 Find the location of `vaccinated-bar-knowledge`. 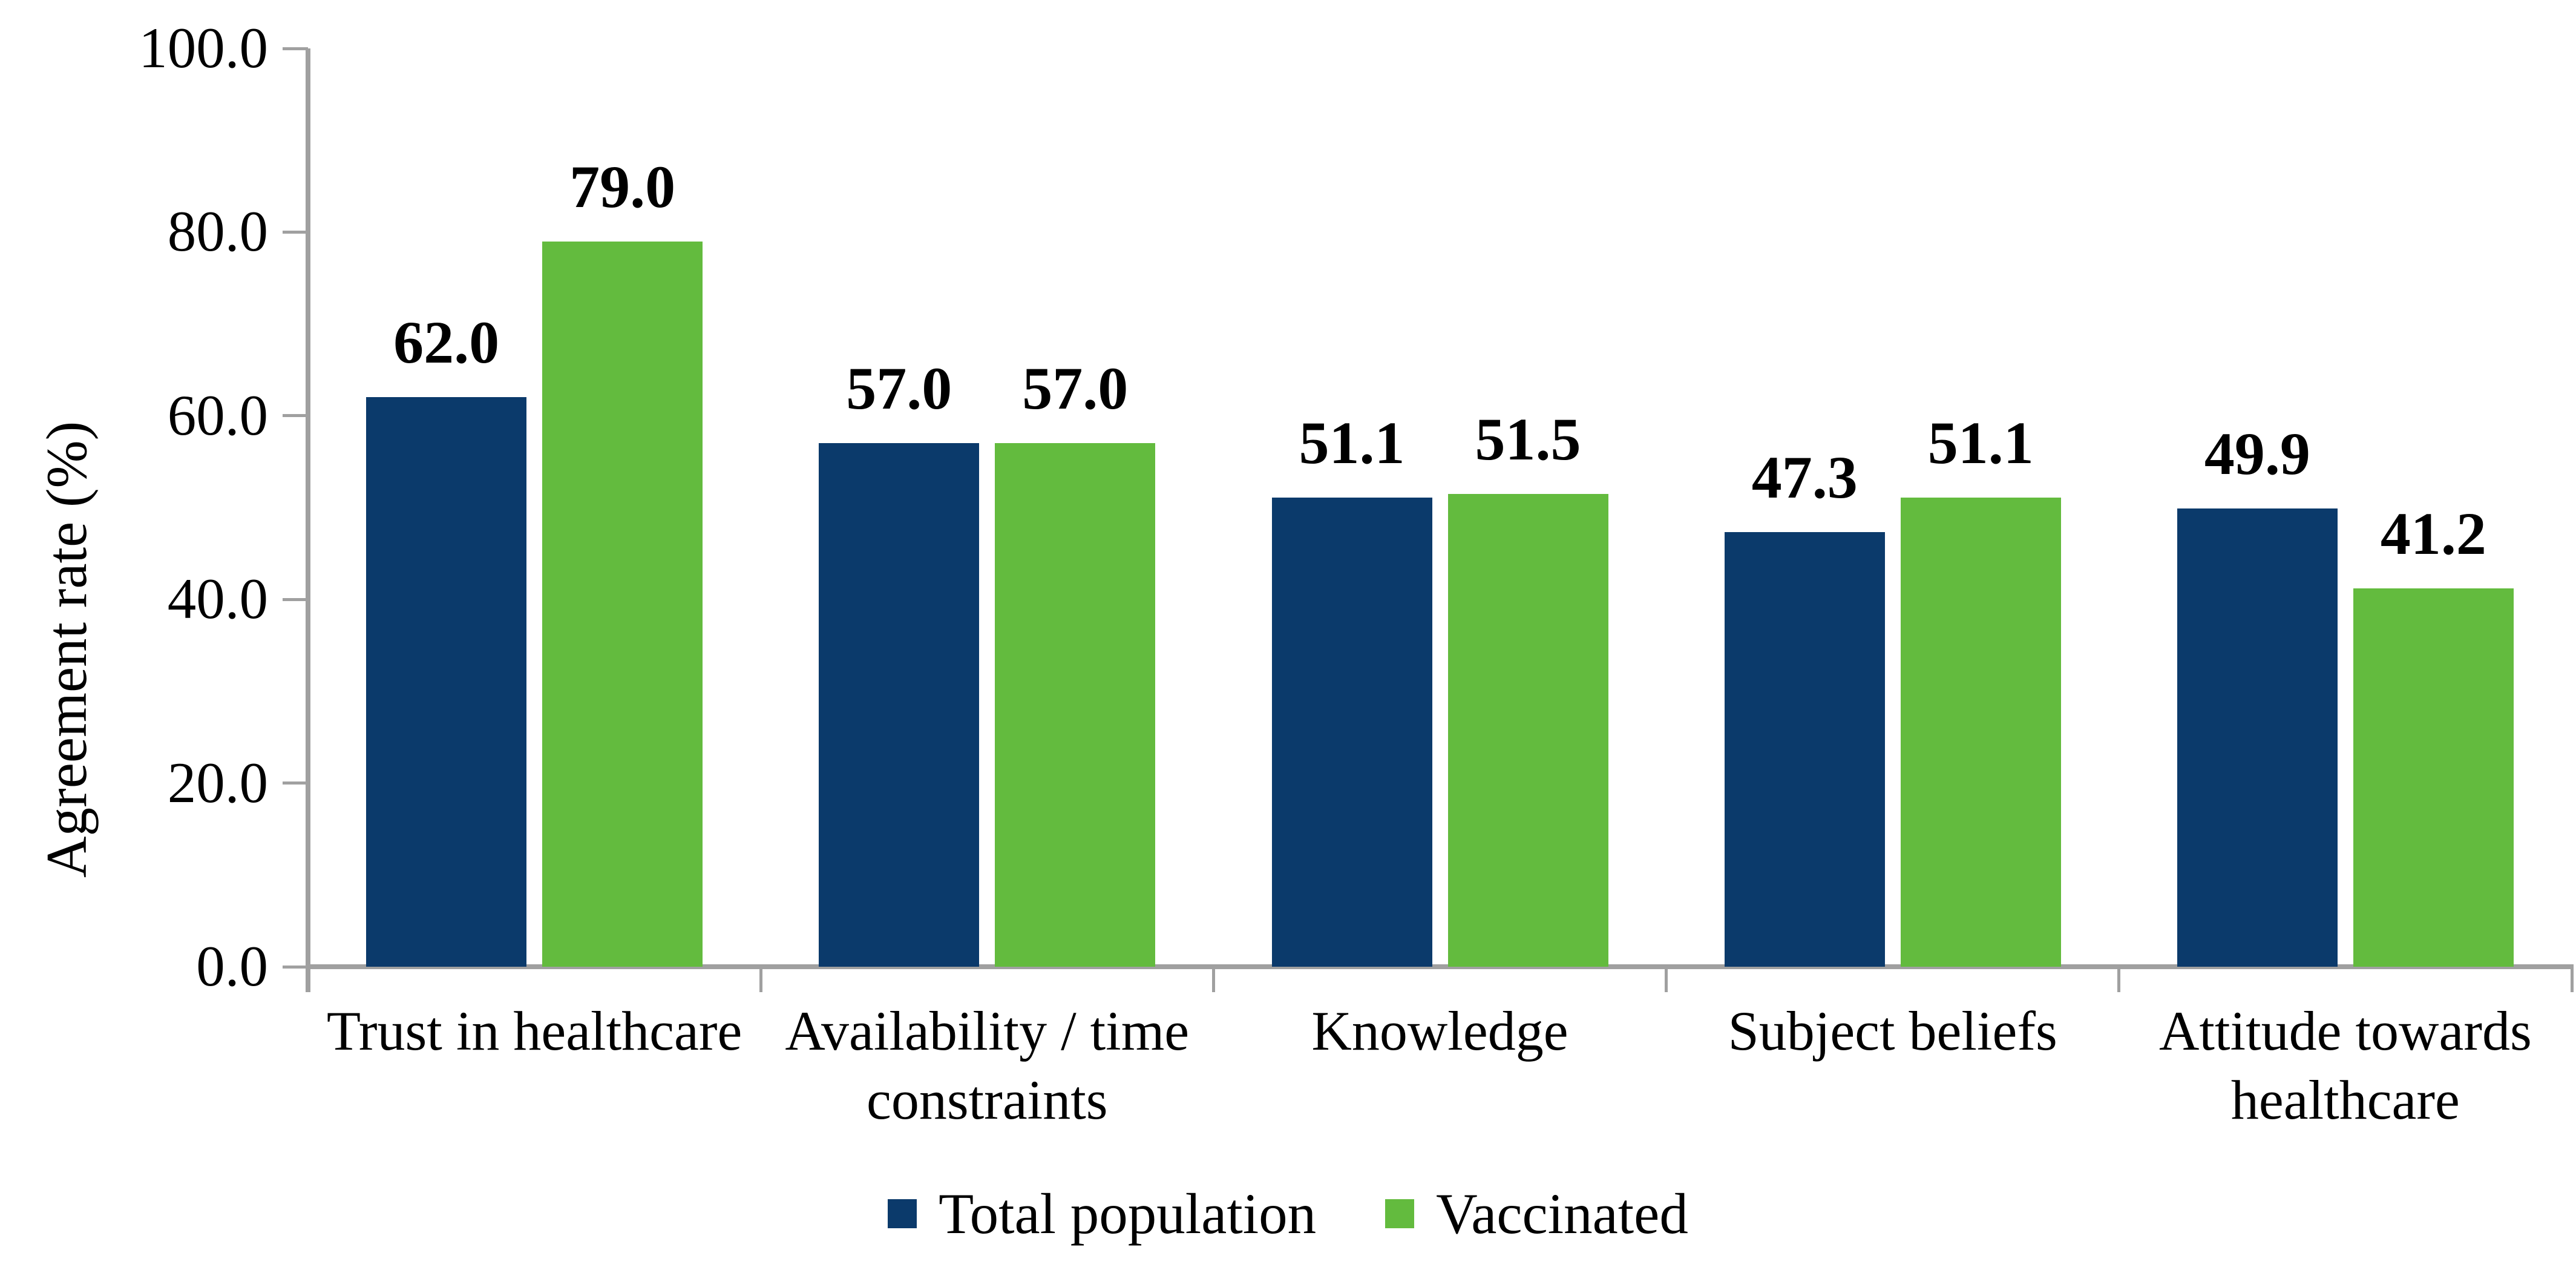

vaccinated-bar-knowledge is located at coordinates (1527, 730).